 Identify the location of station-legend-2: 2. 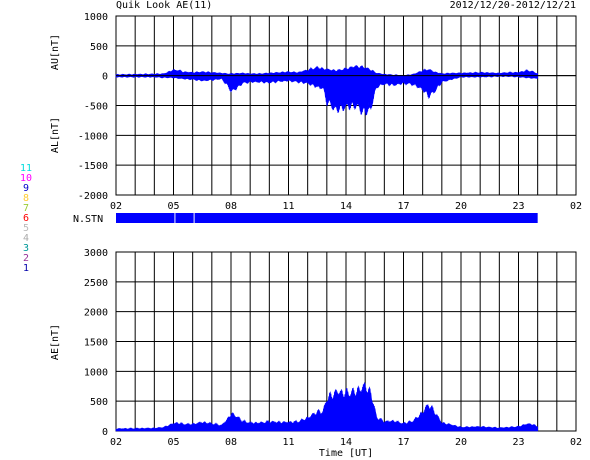
(26, 258).